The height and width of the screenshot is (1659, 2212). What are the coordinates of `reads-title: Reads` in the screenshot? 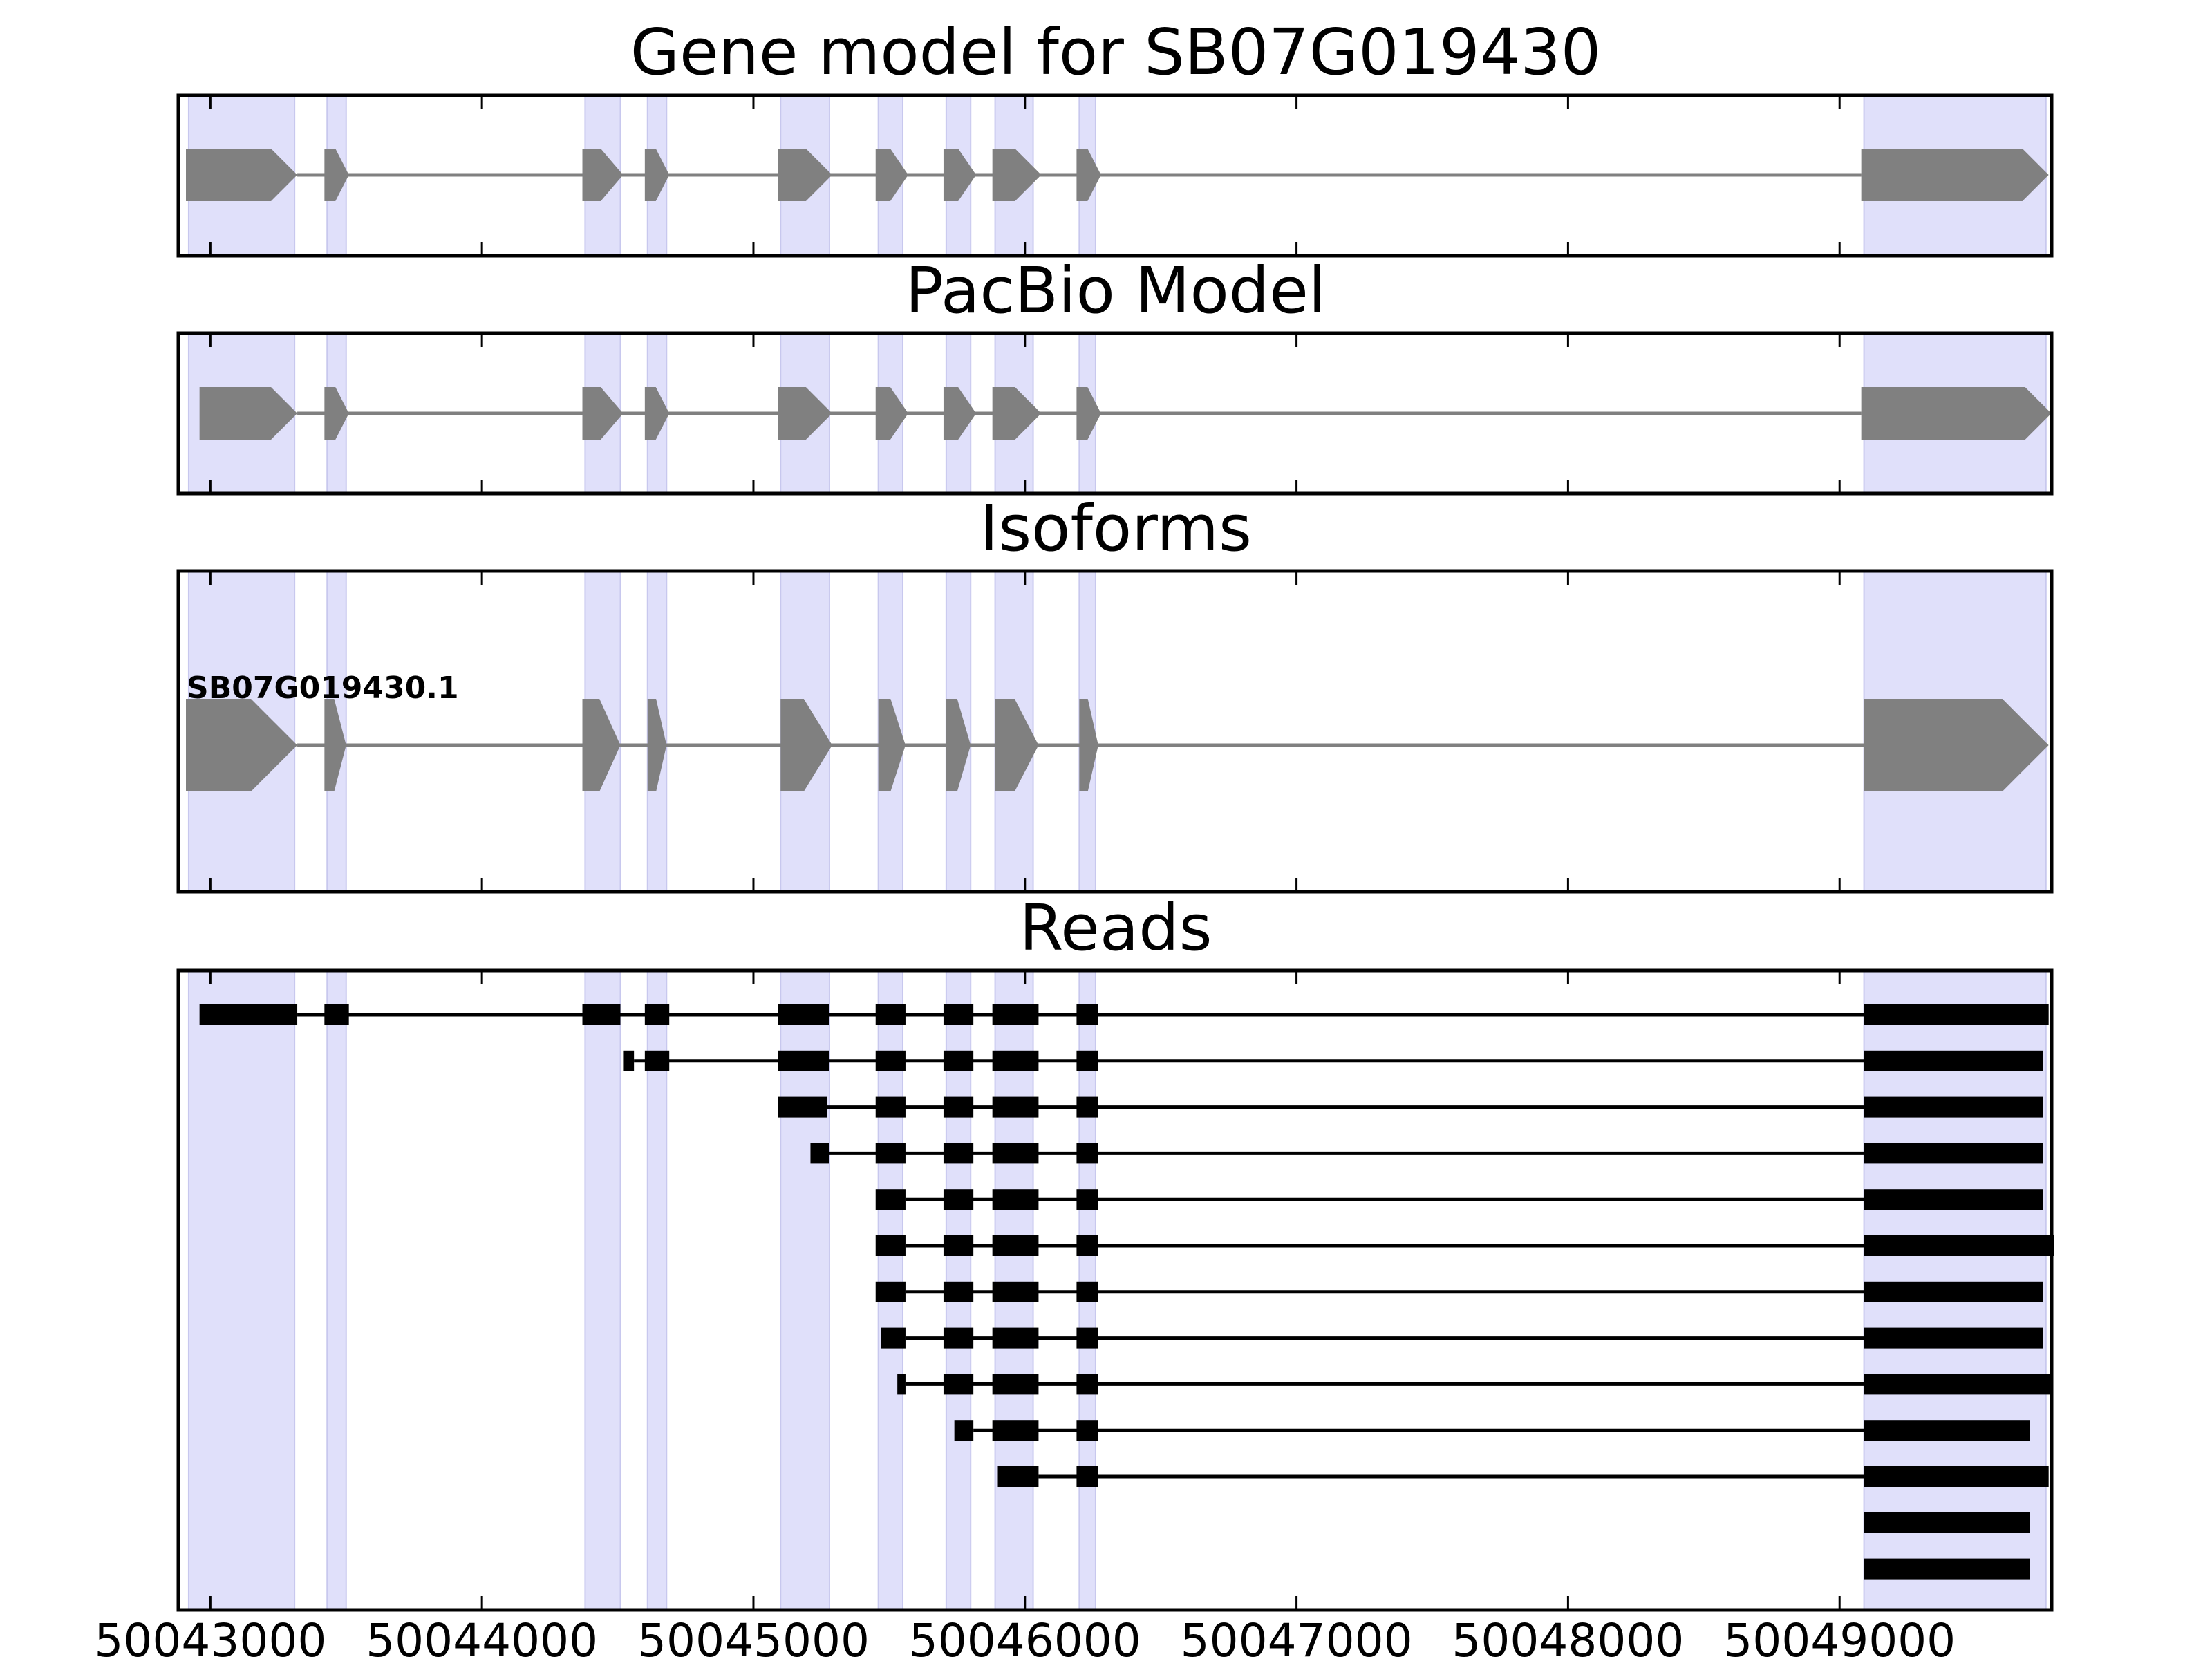 It's located at (1115, 928).